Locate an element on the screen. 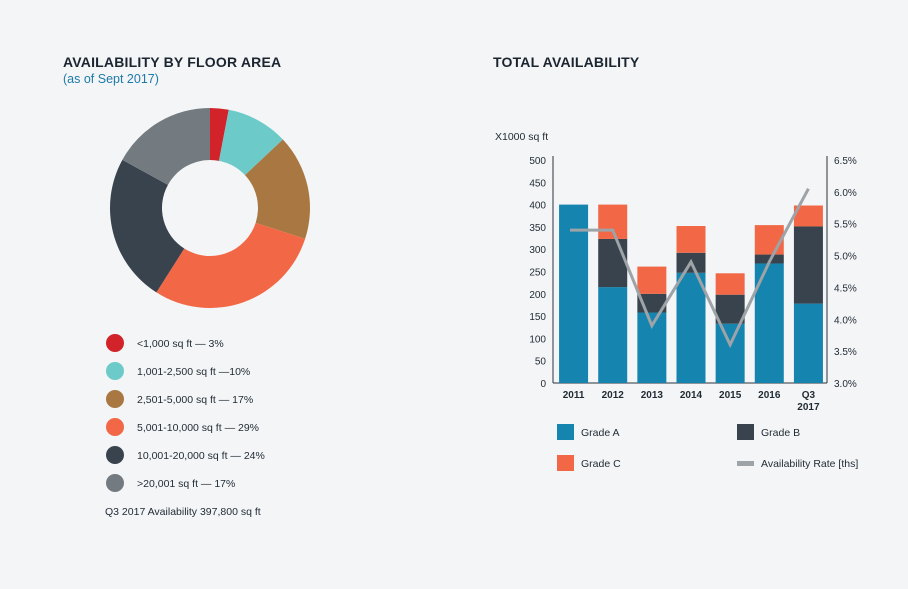 This screenshot has height=589, width=908. legend-swatch-grade-c is located at coordinates (565, 463).